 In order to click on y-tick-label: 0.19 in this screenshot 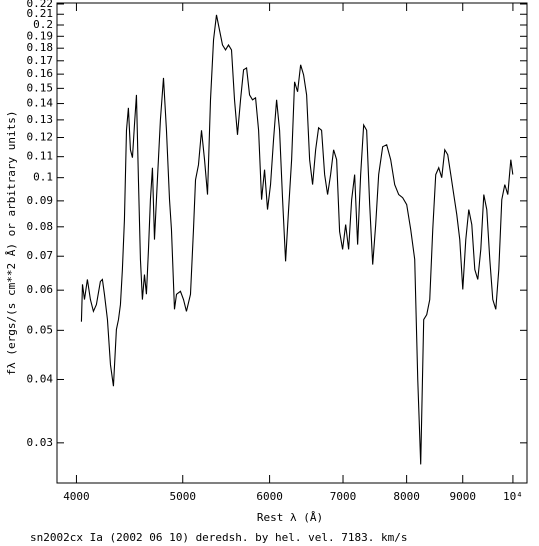, I will do `click(40, 35)`.